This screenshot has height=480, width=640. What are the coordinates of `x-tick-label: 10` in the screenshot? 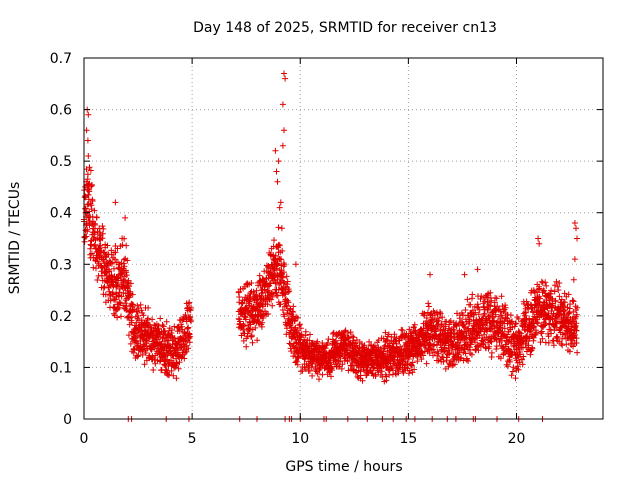 It's located at (300, 439).